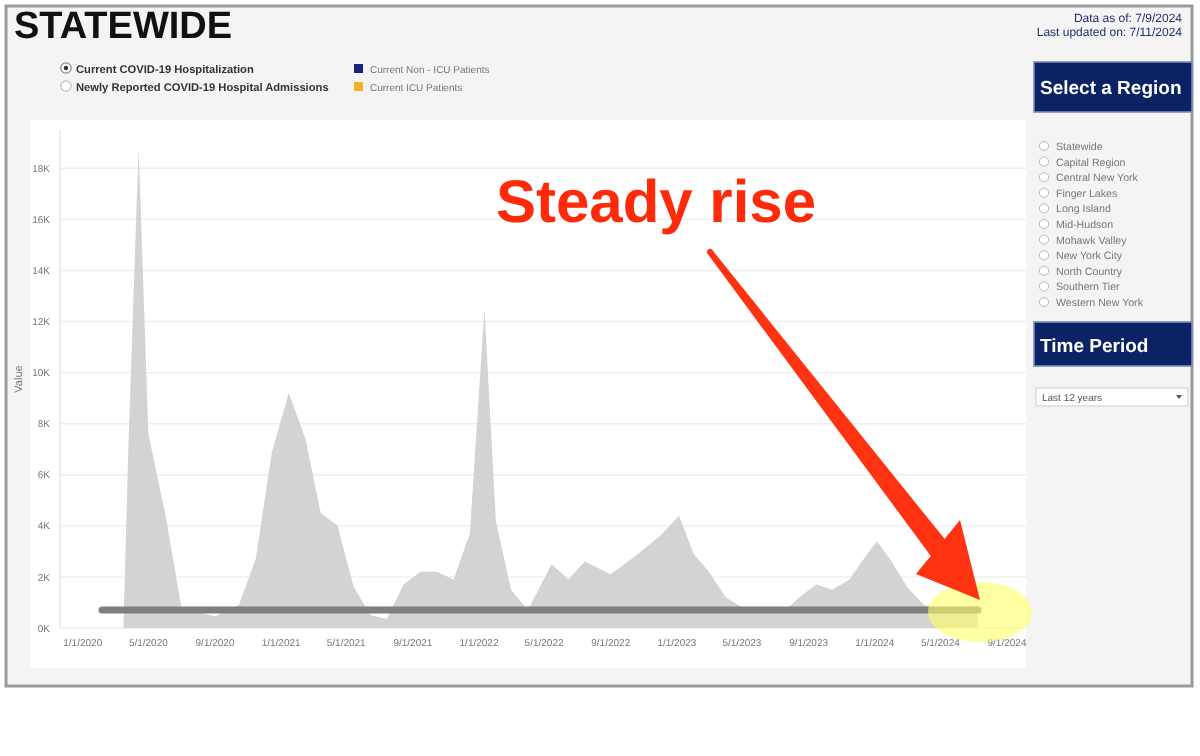  What do you see at coordinates (656, 203) in the screenshot?
I see `annotation: Steady rise` at bounding box center [656, 203].